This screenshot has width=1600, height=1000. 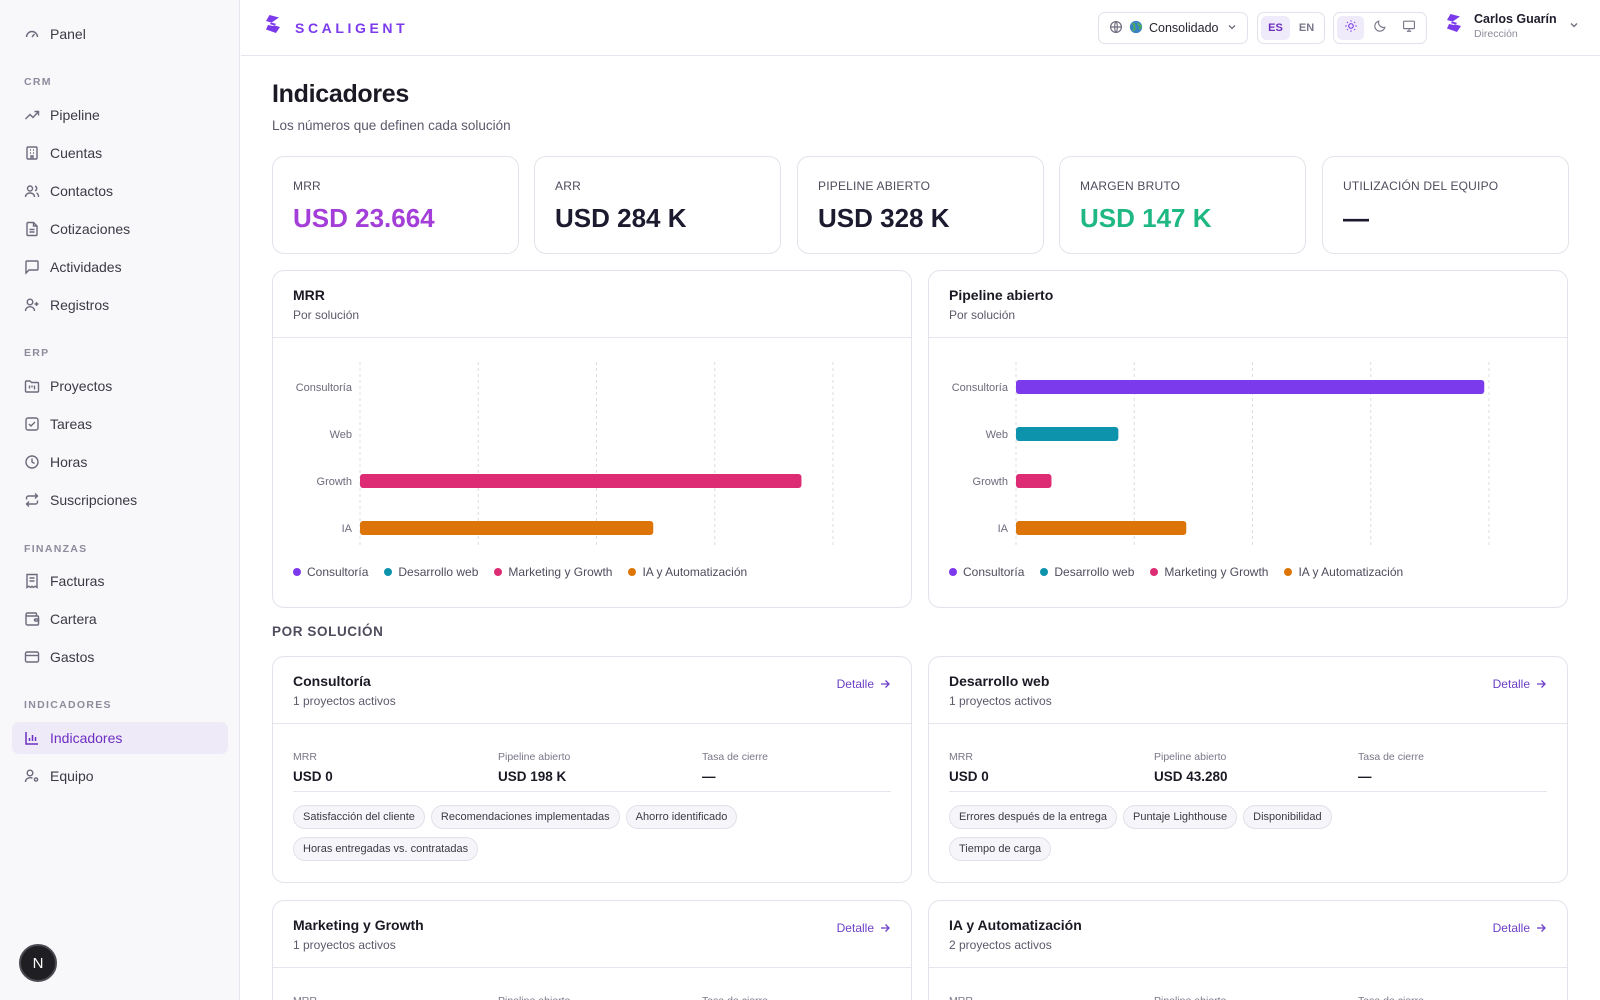 I want to click on kpi-tag: Disponibilidad, so click(x=1287, y=817).